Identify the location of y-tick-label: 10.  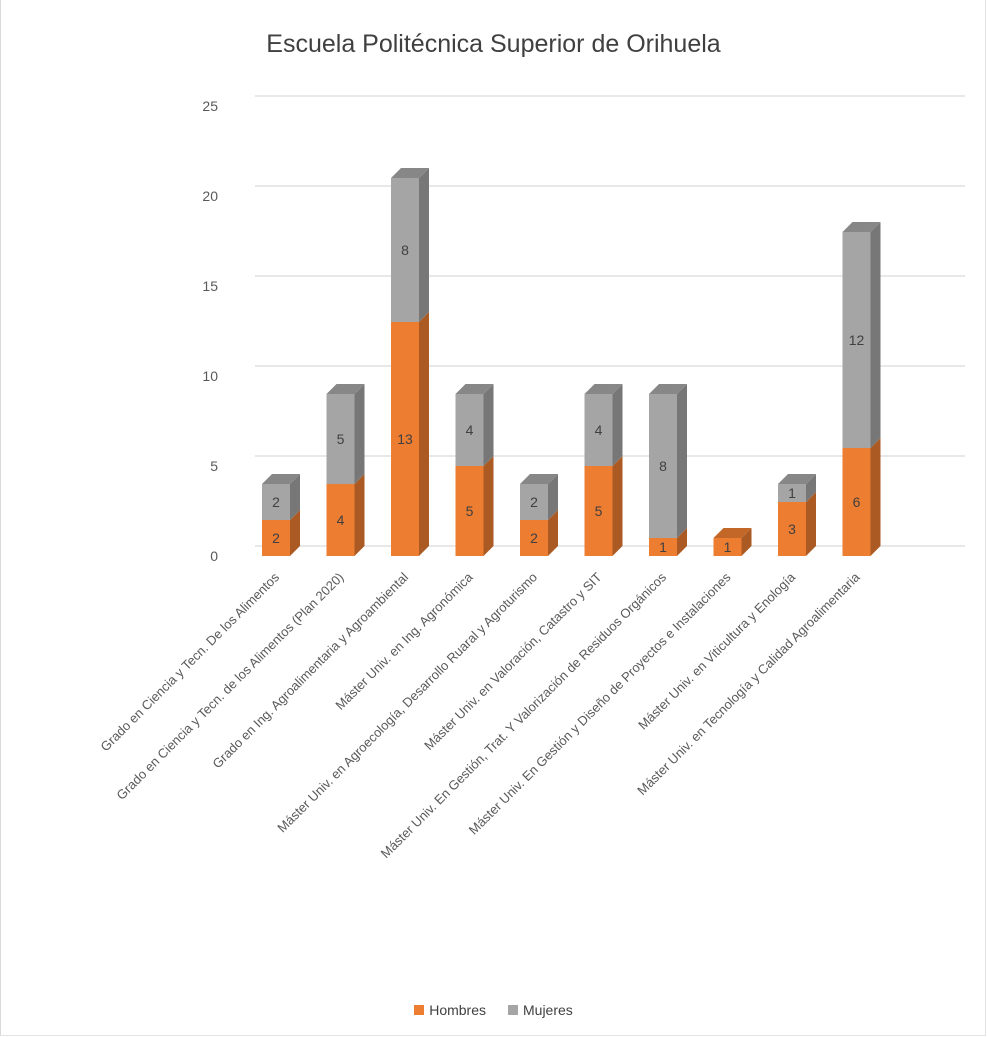
(210, 376).